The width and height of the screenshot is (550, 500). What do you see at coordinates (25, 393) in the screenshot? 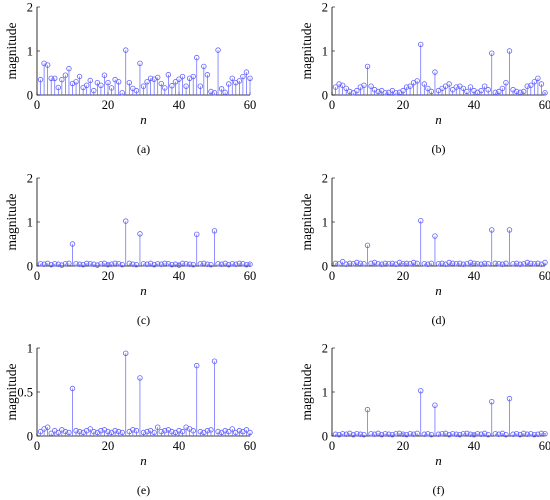
I see `y-tick-label: 0.5` at bounding box center [25, 393].